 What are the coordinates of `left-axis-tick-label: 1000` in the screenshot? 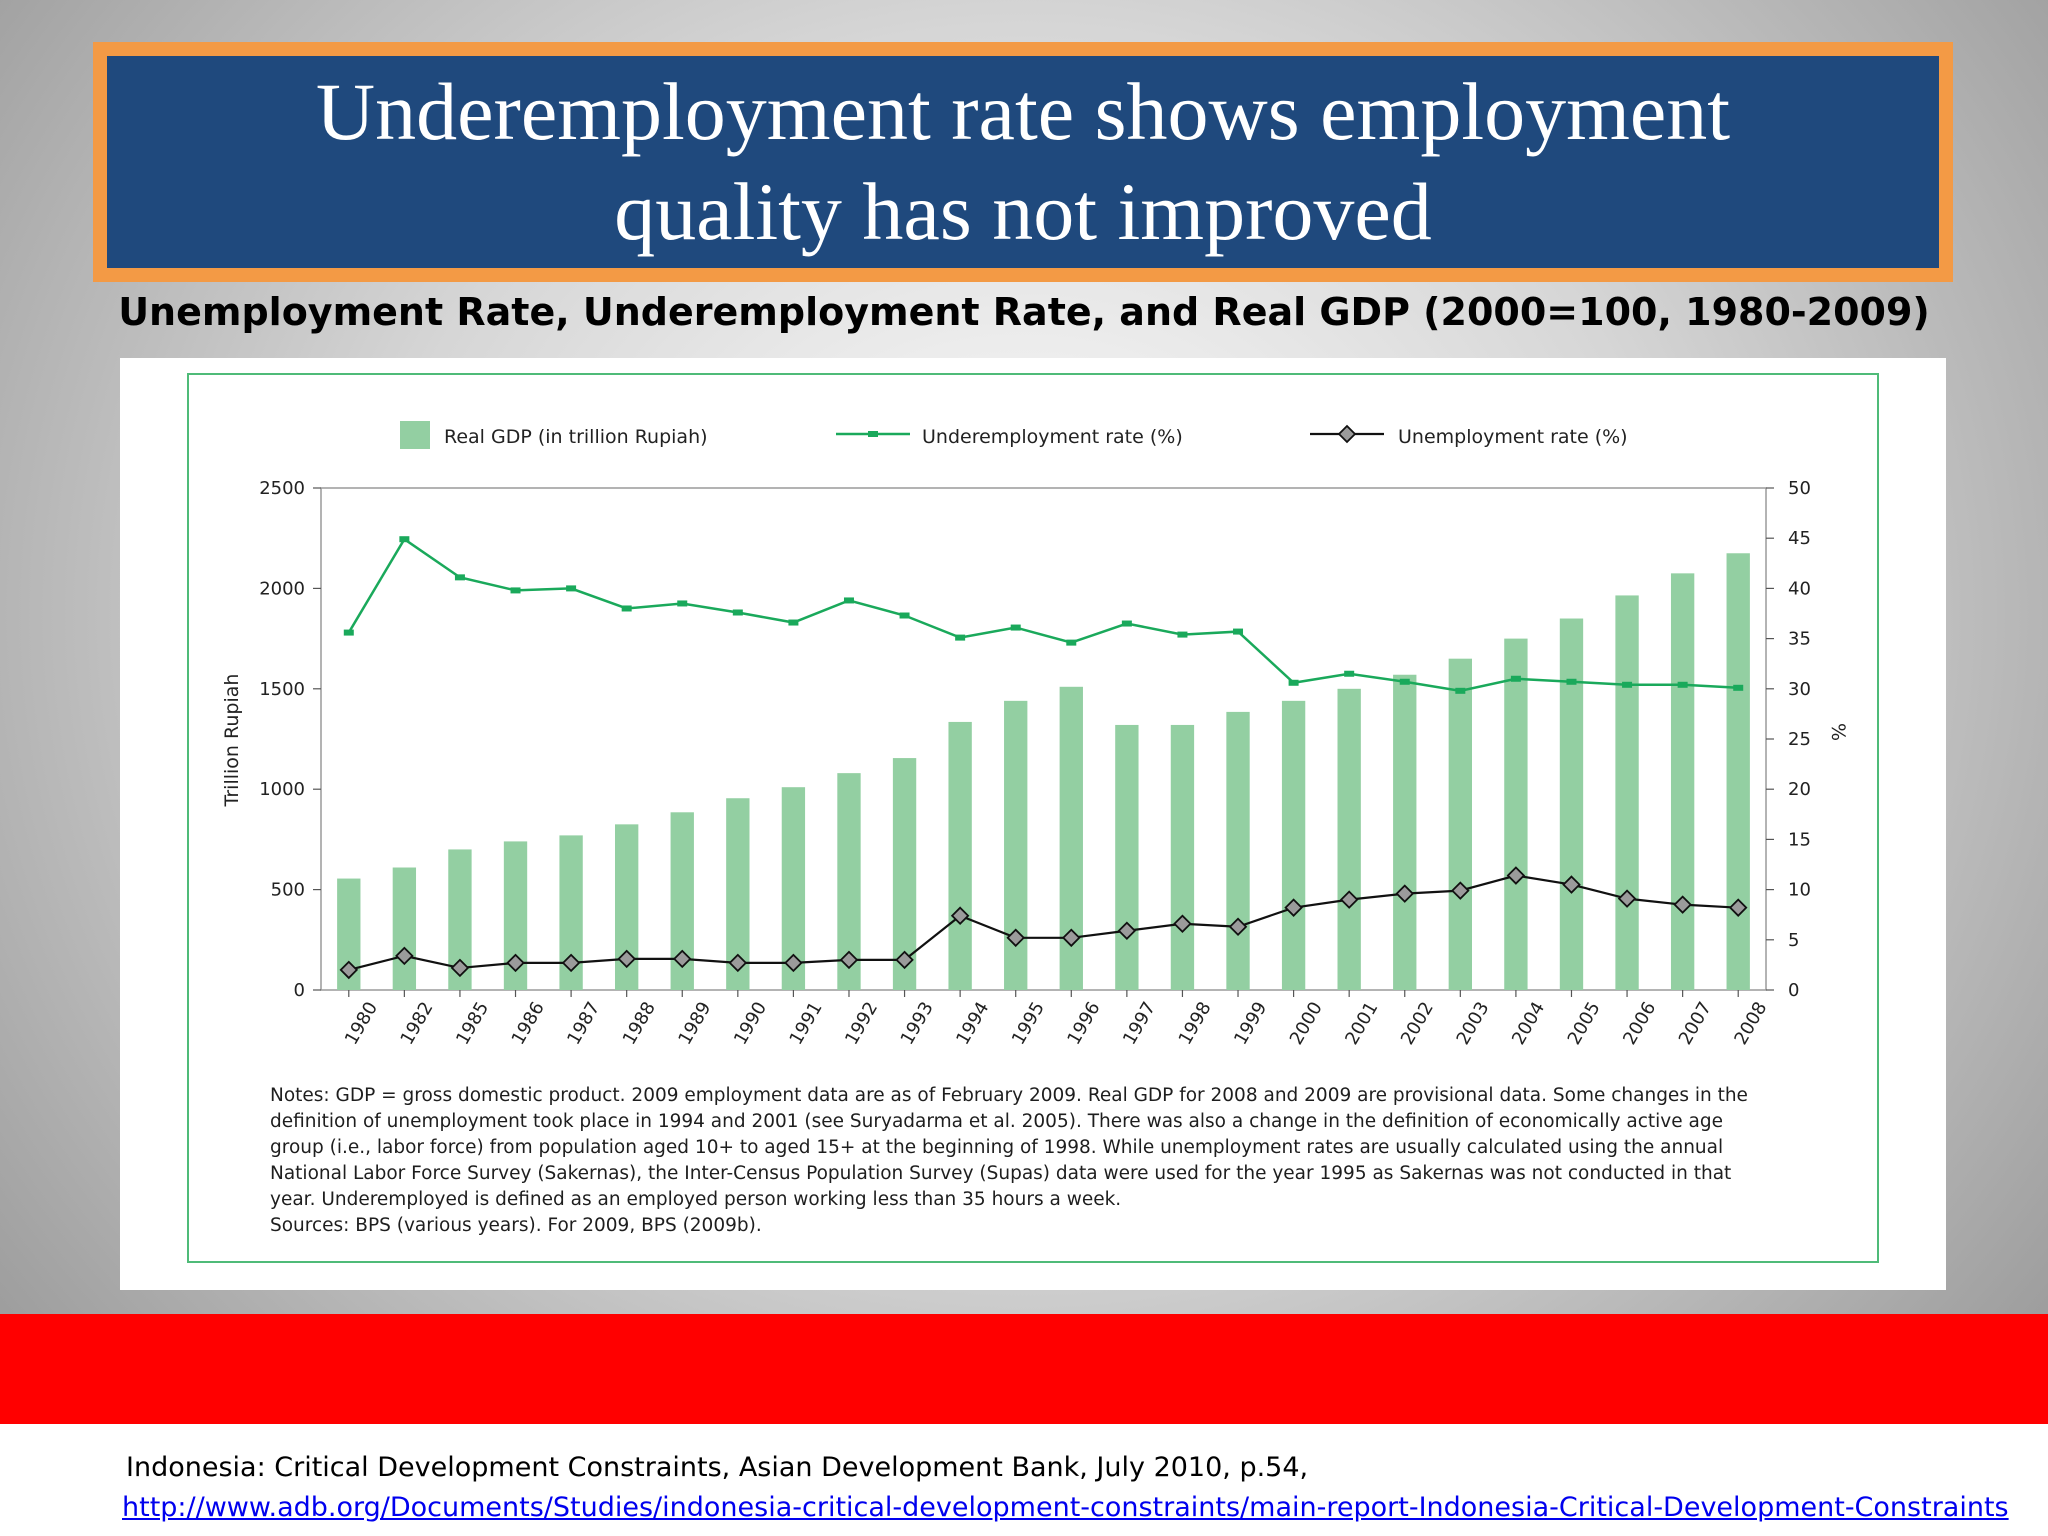 It's located at (282, 789).